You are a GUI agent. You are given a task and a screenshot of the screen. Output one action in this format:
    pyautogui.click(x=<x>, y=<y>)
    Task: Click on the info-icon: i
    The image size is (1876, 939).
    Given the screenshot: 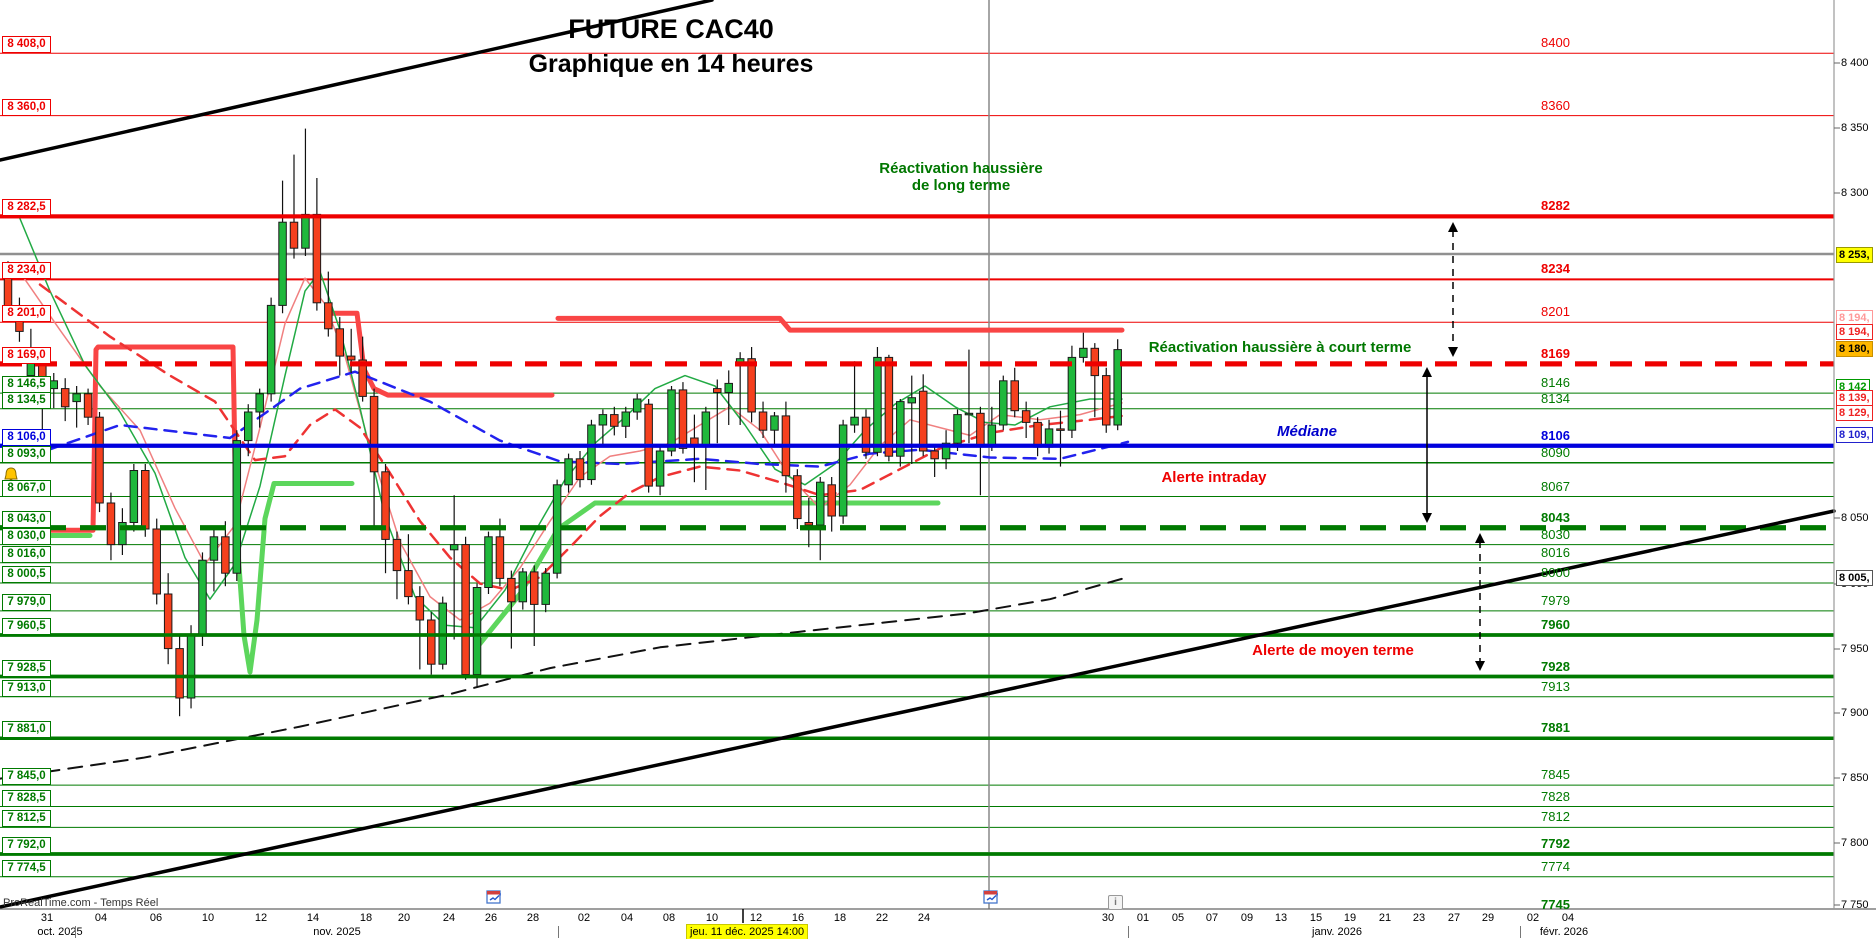 What is the action you would take?
    pyautogui.click(x=1115, y=902)
    